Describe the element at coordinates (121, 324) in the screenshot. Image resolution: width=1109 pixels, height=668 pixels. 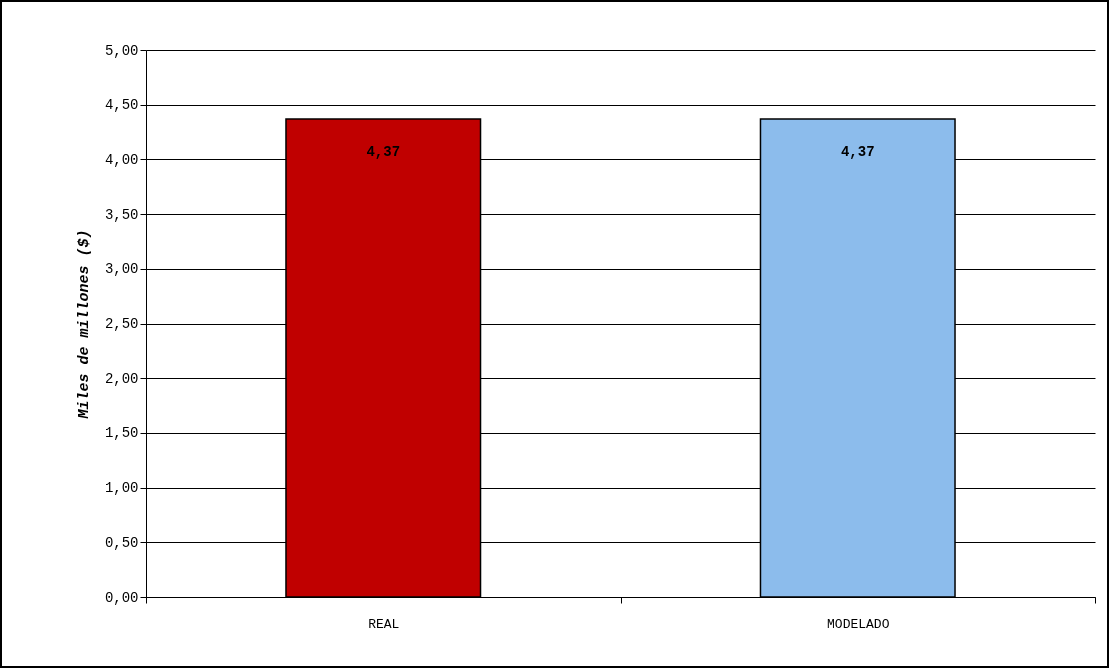
I see `y-tick-label: 2,50` at that location.